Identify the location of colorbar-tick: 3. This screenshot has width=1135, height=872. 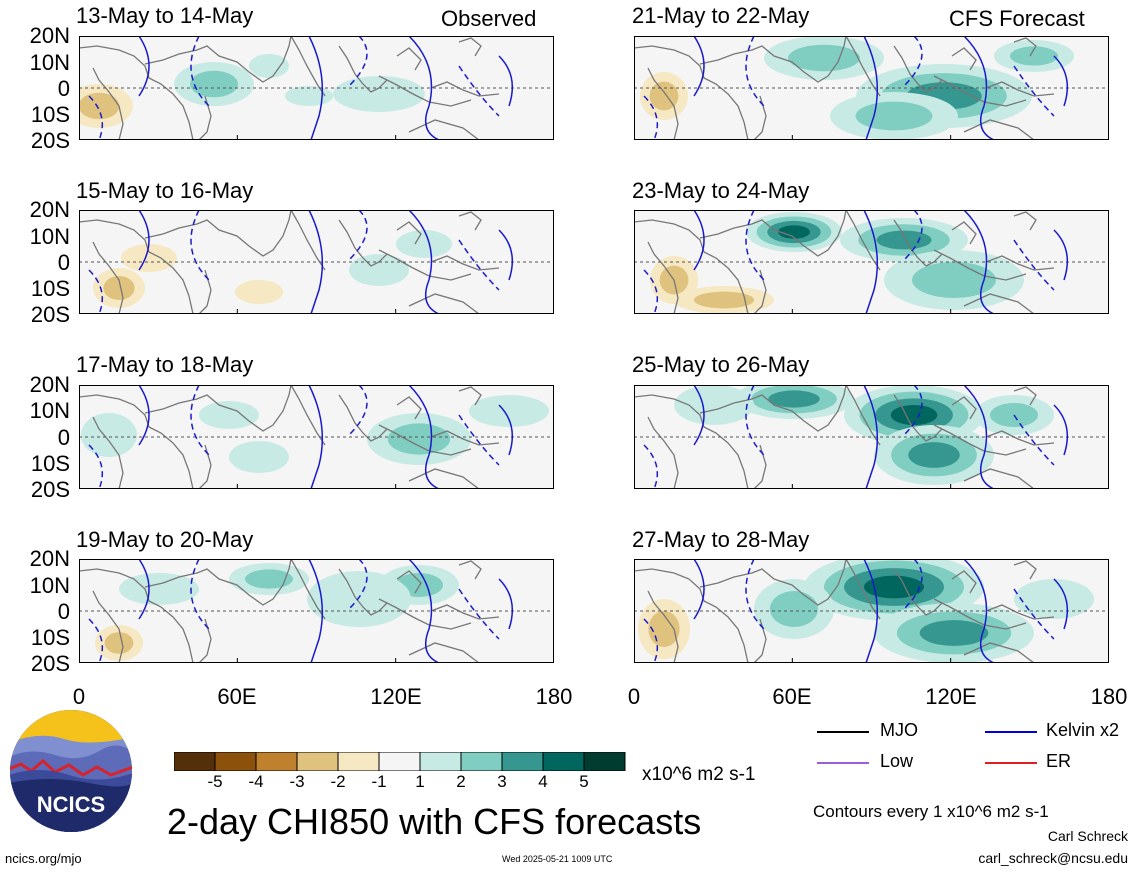
(502, 781).